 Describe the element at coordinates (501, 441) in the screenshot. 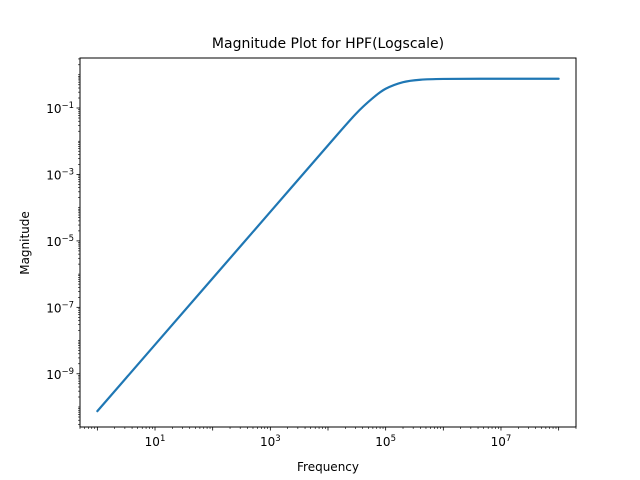

I see `x-tick-label: 107` at that location.